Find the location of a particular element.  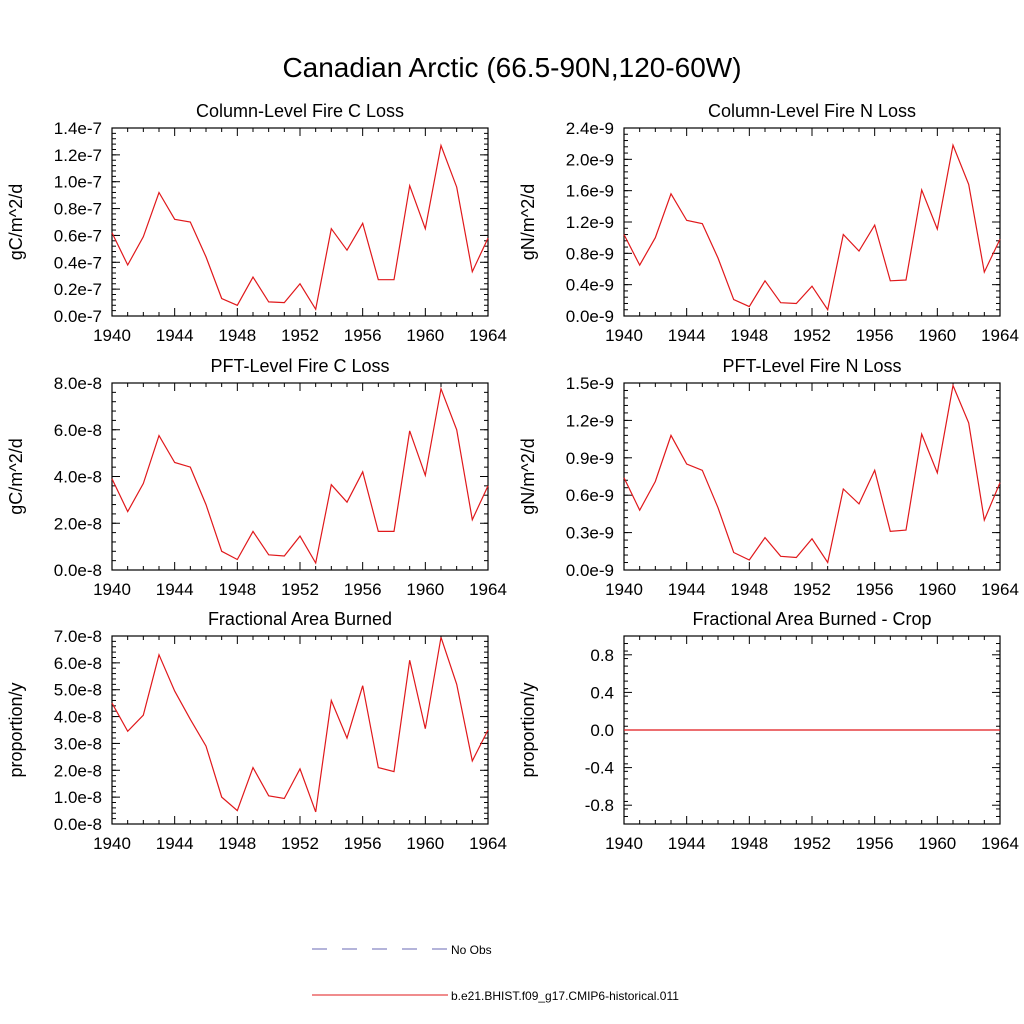

y-tick-label: 0.6e-9 is located at coordinates (590, 495).